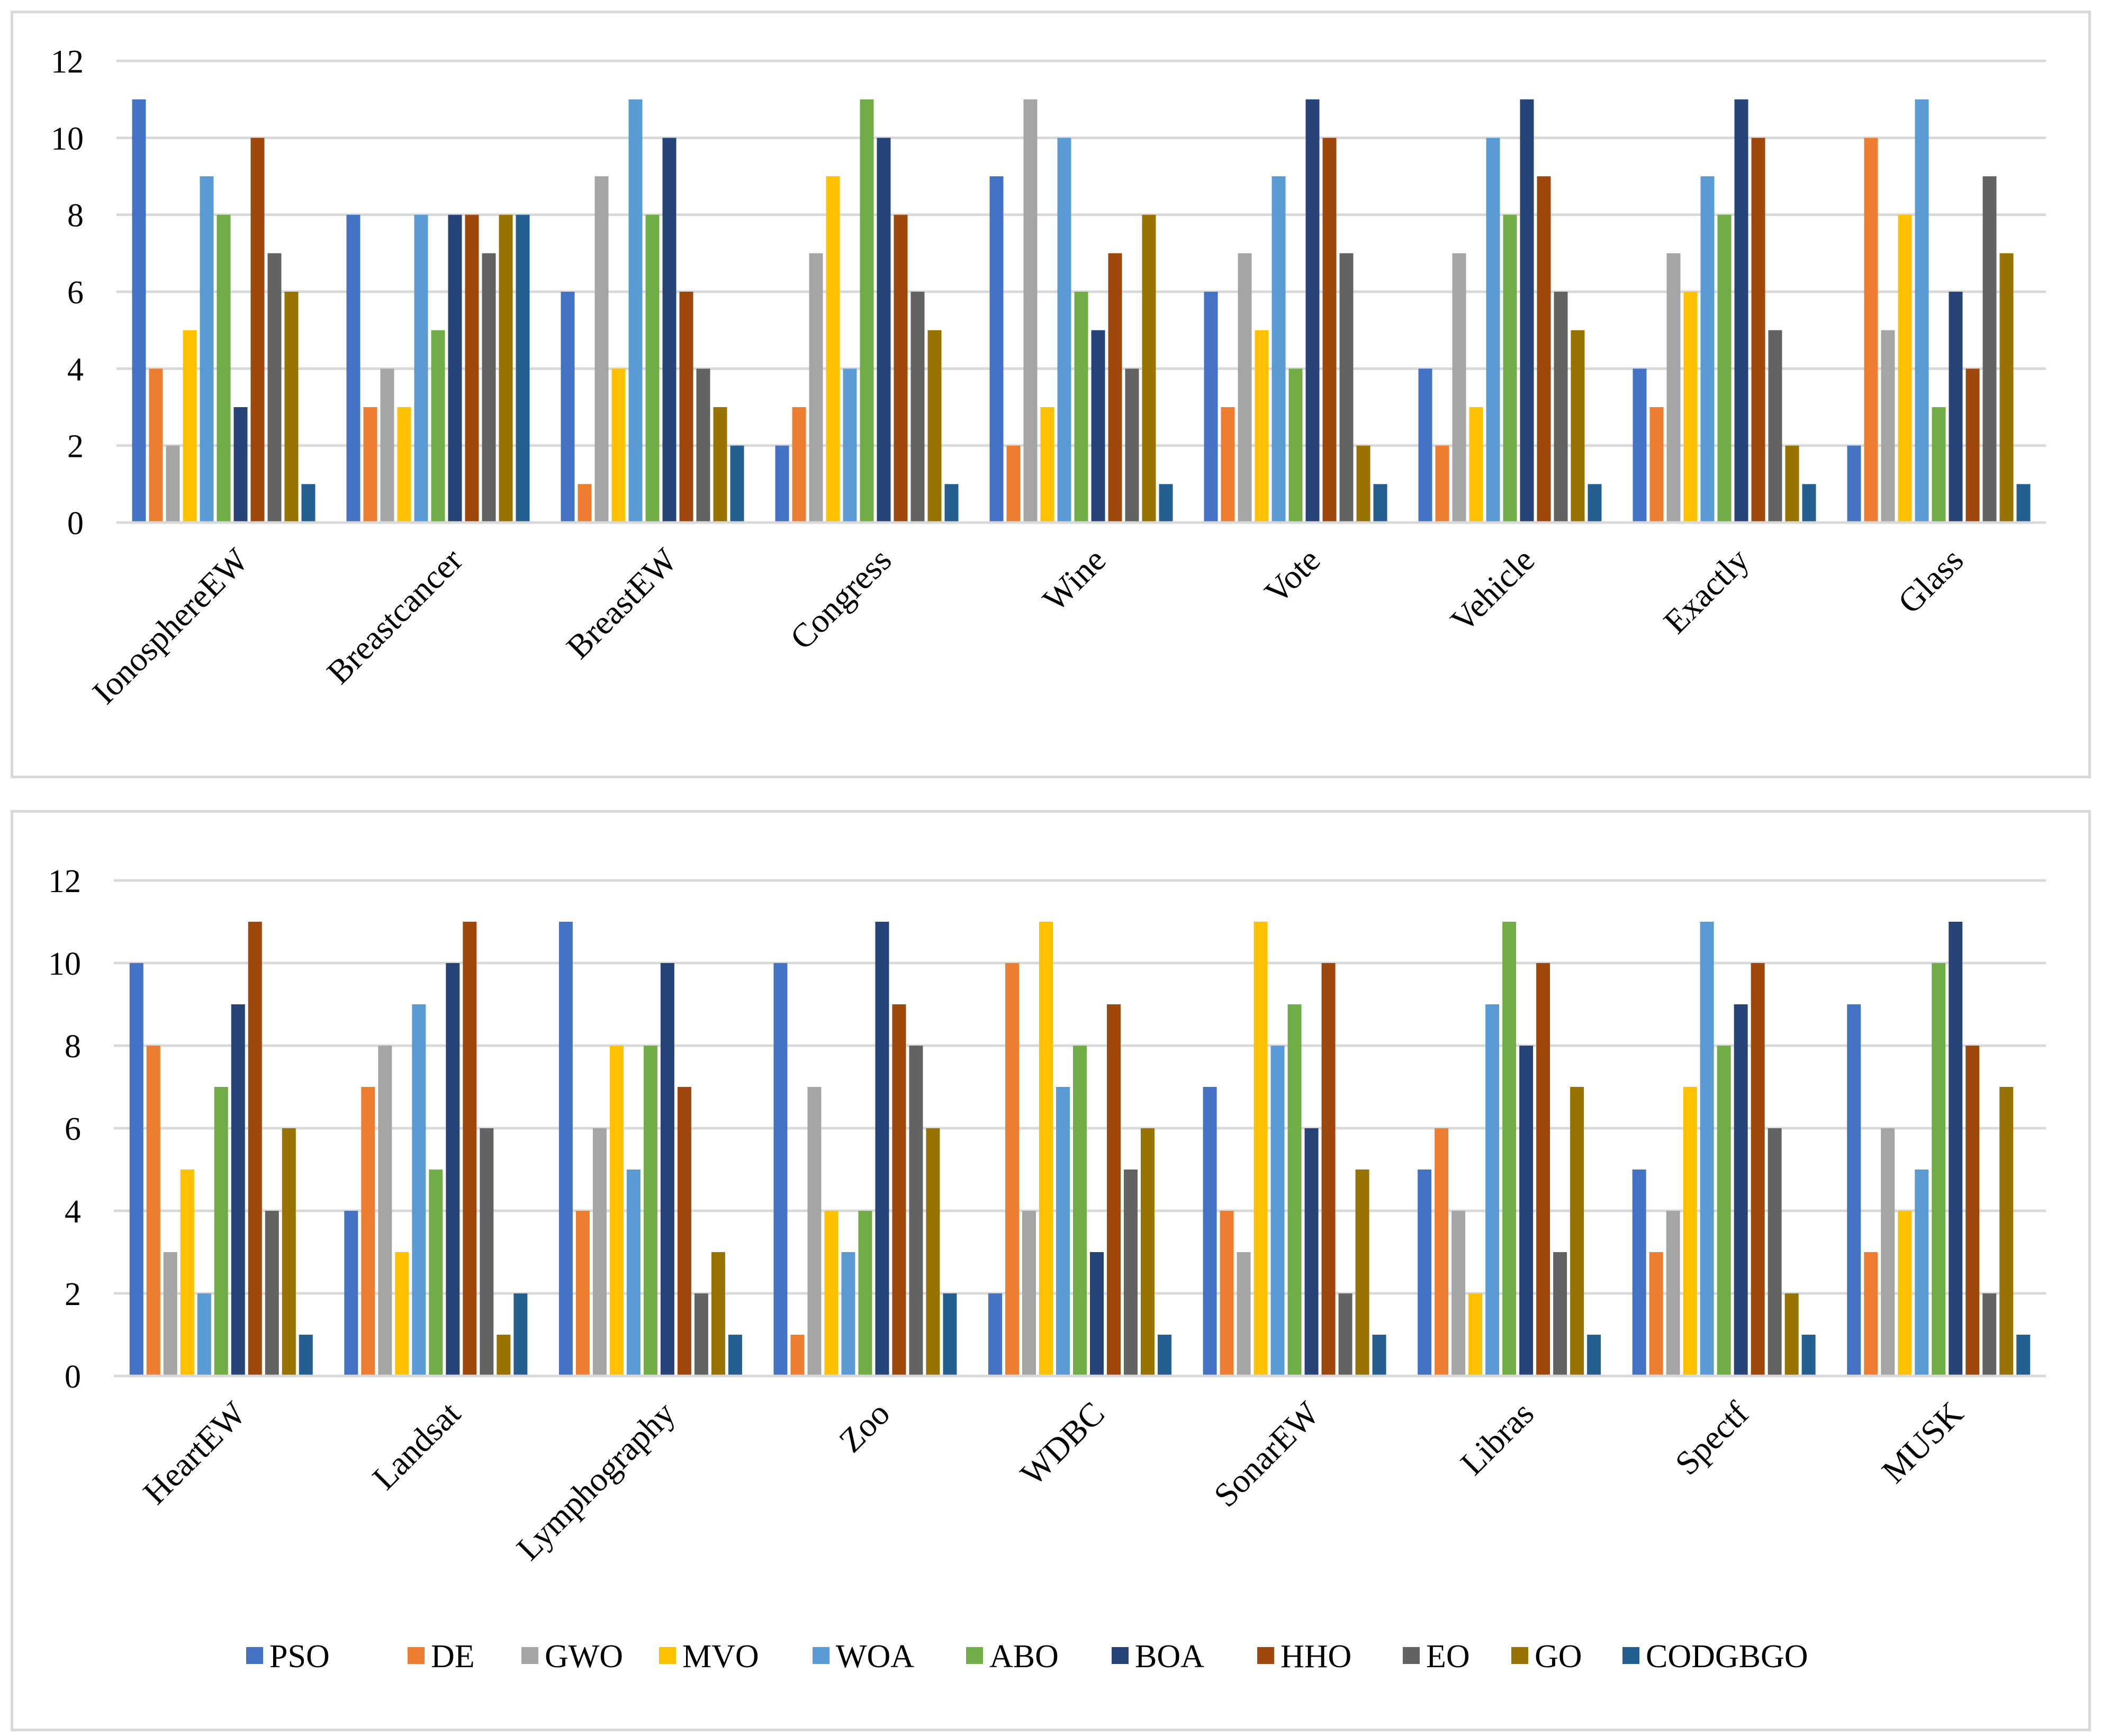  I want to click on bar-de-zoo, so click(797, 1355).